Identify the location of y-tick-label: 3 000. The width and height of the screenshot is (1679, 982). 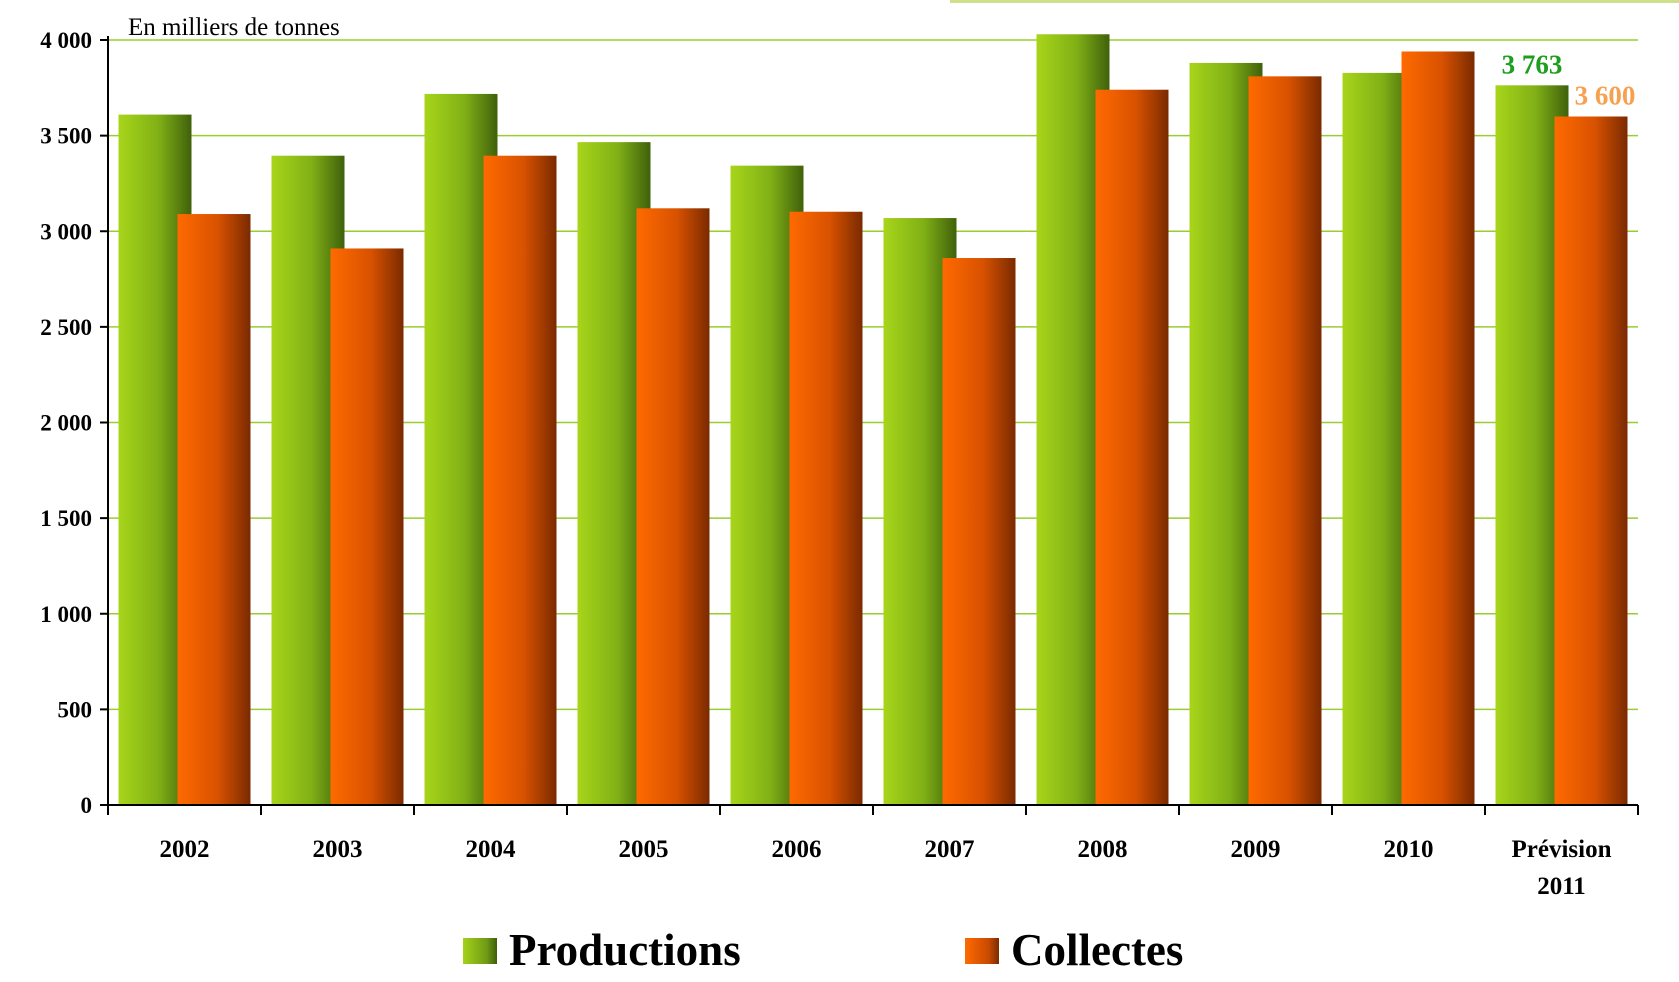
(66, 231).